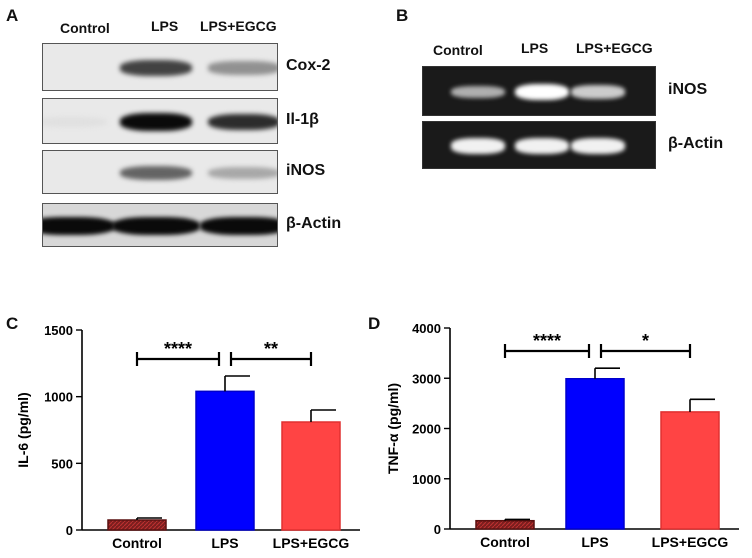  Describe the element at coordinates (458, 50) in the screenshot. I see `gel-lane-label: Control` at that location.